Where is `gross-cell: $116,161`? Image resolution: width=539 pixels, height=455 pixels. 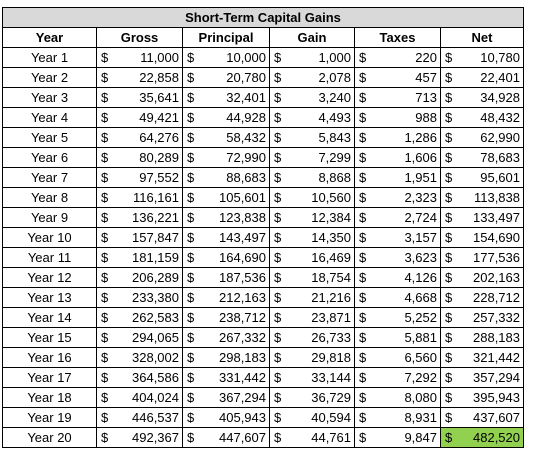
gross-cell: $116,161 is located at coordinates (139, 197).